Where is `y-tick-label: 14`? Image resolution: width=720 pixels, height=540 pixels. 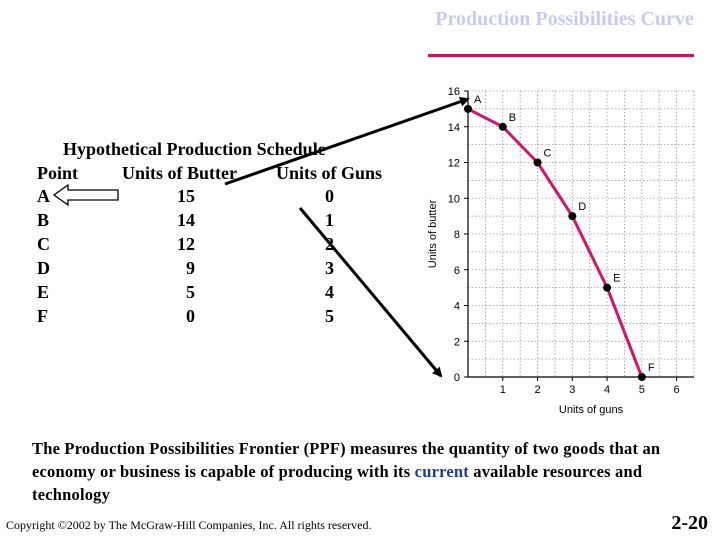 y-tick-label: 14 is located at coordinates (454, 128).